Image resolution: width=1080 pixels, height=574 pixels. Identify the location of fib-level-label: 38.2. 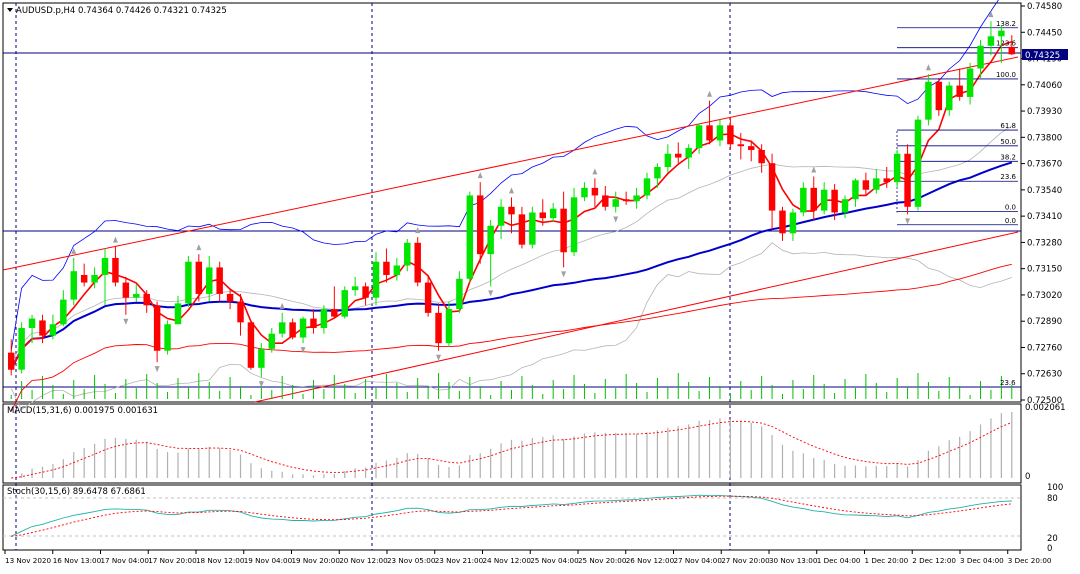
(1008, 157).